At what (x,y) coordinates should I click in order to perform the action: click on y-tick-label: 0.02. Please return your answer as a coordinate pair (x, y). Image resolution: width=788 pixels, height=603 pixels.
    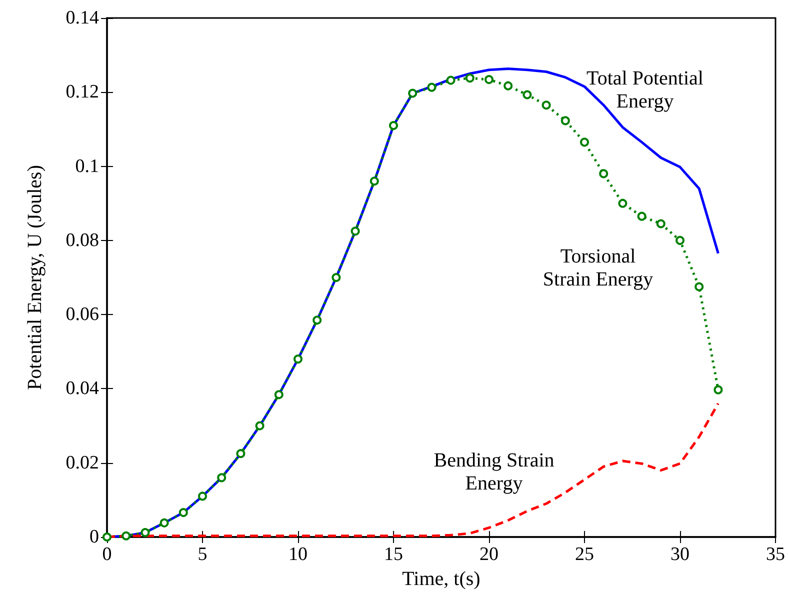
    Looking at the image, I should click on (82, 463).